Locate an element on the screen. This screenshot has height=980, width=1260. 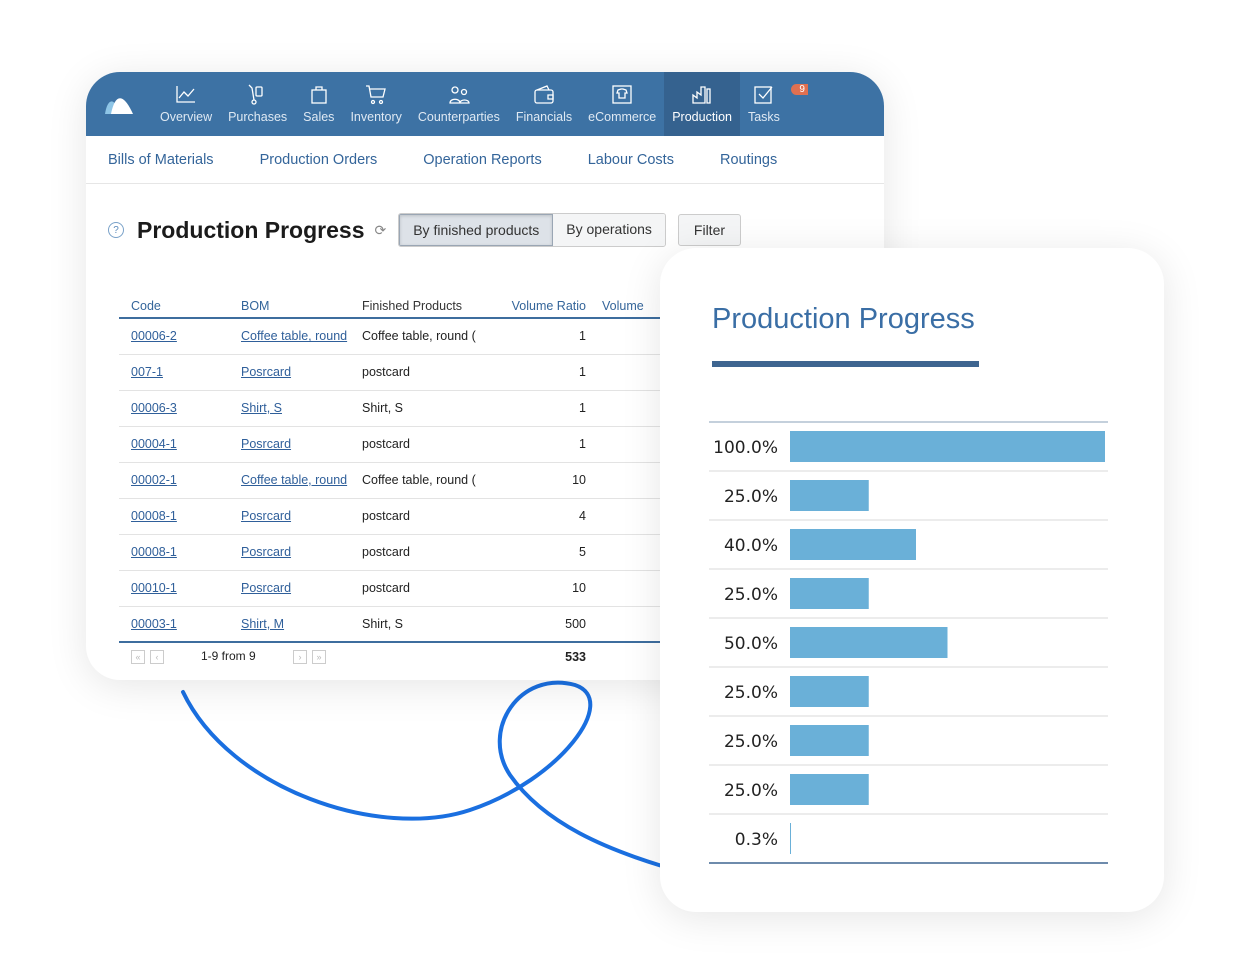
view-toggle: By finished products By operations is located at coordinates (532, 230).